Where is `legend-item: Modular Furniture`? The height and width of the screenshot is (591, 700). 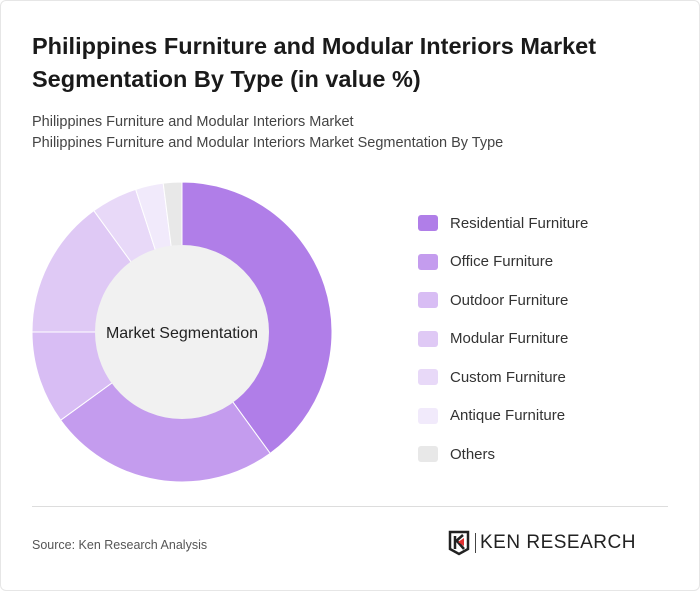 legend-item: Modular Furniture is located at coordinates (503, 339).